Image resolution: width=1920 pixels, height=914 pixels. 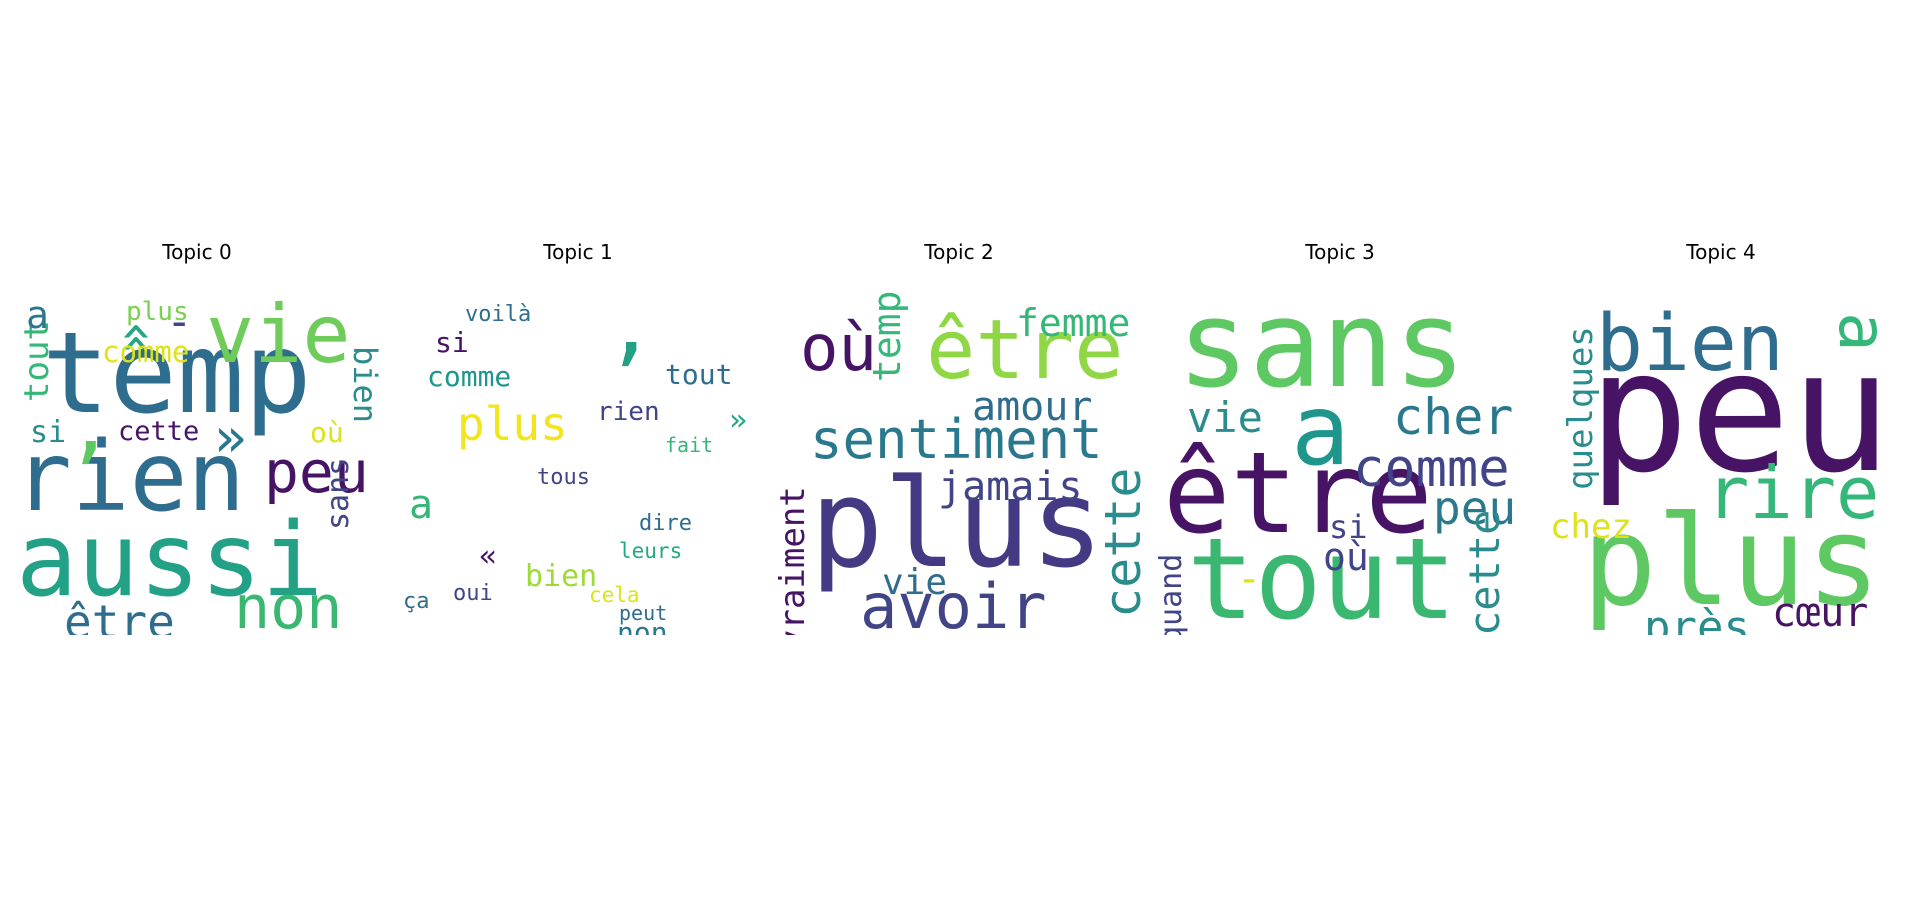 What do you see at coordinates (643, 613) in the screenshot?
I see `word-peut: peut` at bounding box center [643, 613].